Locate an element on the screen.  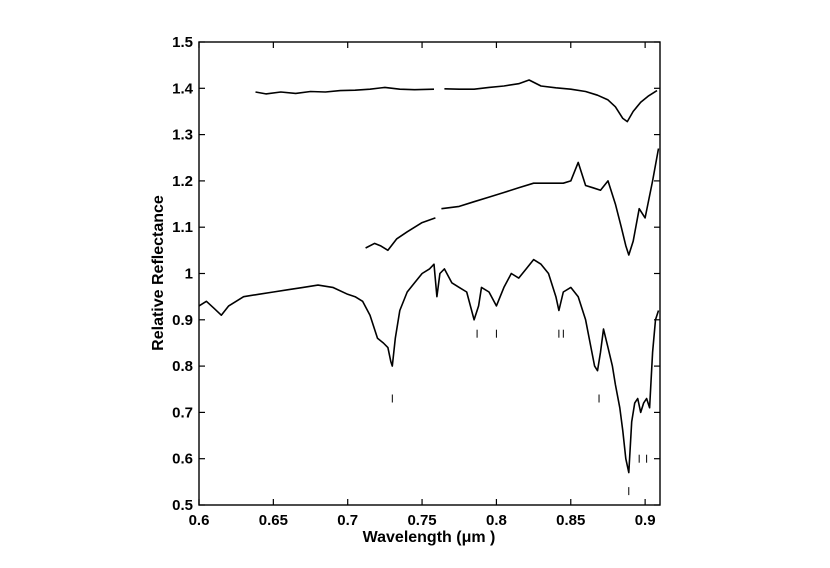
y-tick-label: 0.6 is located at coordinates (182, 459).